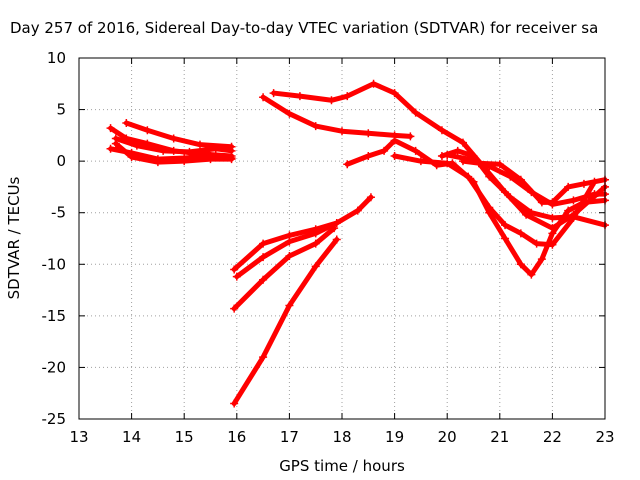  What do you see at coordinates (523, 188) in the screenshot?
I see `series-track-j` at bounding box center [523, 188].